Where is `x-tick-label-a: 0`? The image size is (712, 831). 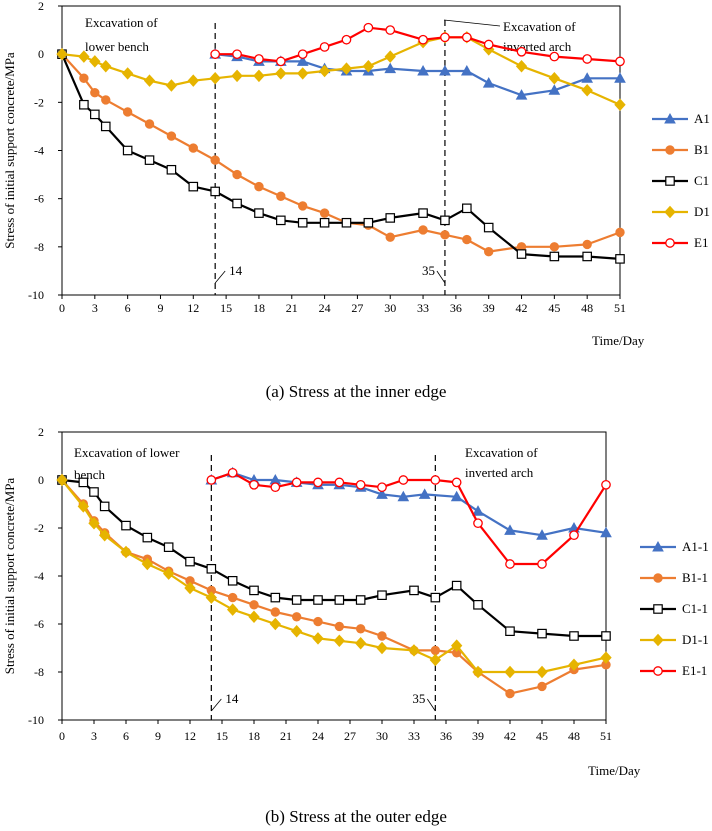 x-tick-label-a: 0 is located at coordinates (62, 308).